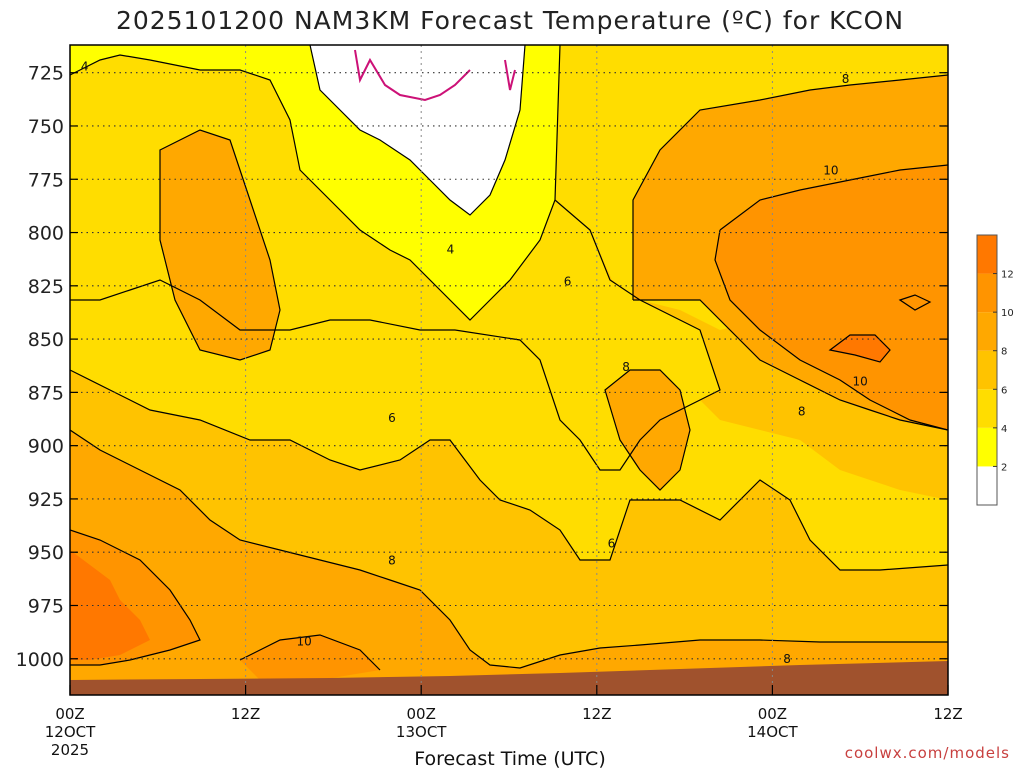 This screenshot has width=1024, height=768. What do you see at coordinates (46, 606) in the screenshot?
I see `y-tick-label: 975` at bounding box center [46, 606].